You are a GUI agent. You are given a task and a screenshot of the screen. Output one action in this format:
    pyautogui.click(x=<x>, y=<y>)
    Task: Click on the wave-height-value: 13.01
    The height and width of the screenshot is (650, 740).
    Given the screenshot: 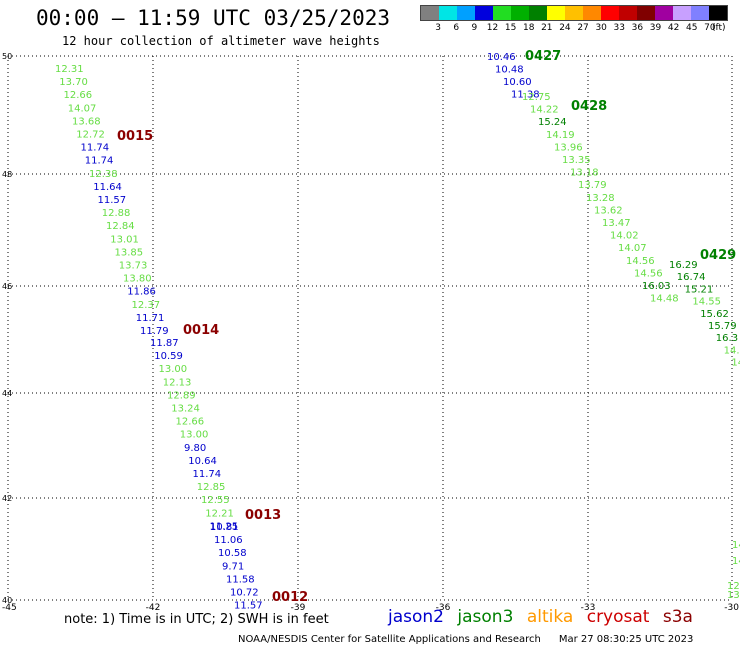 What is the action you would take?
    pyautogui.click(x=124, y=239)
    